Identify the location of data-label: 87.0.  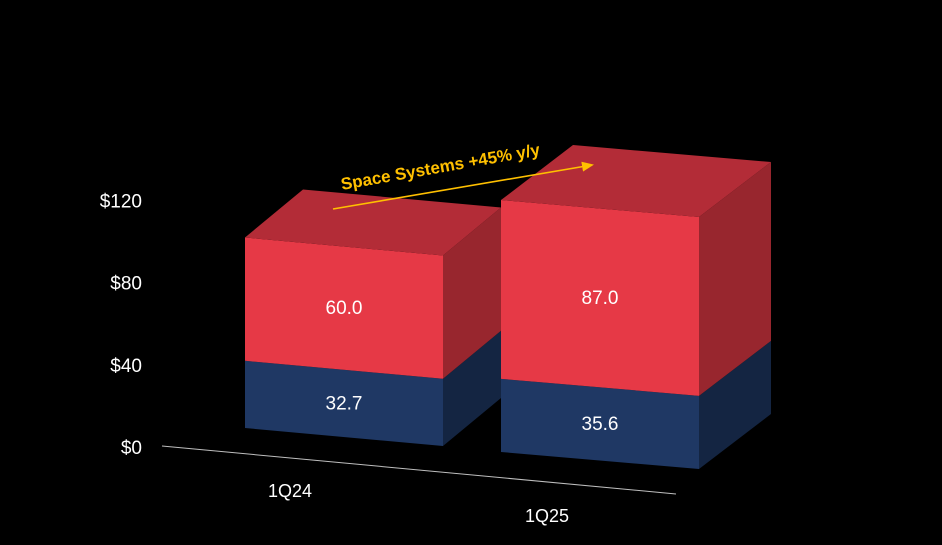
(600, 298).